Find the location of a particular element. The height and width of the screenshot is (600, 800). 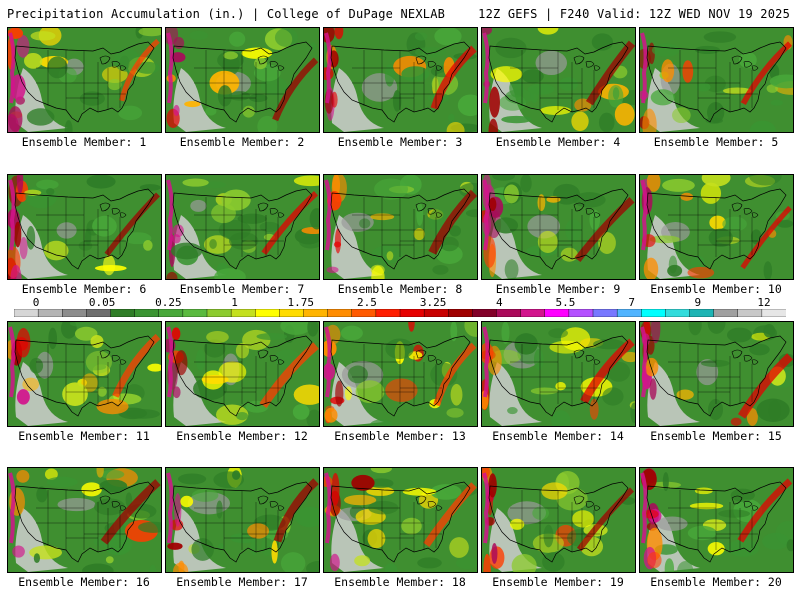

ensemble-member-label: Ensemble Member: 5 is located at coordinates (716, 142).